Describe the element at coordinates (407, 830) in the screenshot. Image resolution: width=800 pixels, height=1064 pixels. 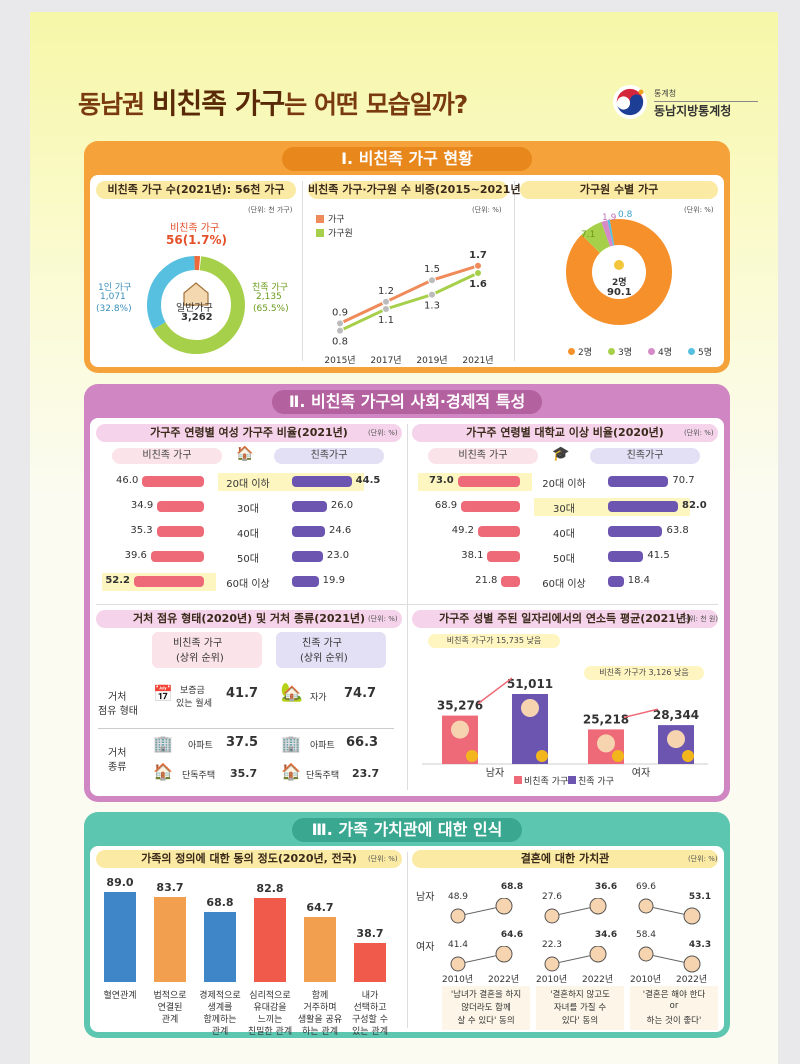
I see `section-3-heading: Ⅲ. 가족 가치관에 대한 인식` at that location.